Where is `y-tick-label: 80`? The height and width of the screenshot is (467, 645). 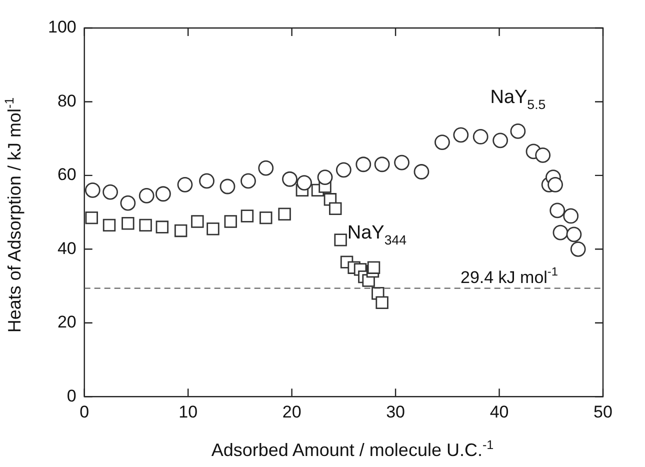
y-tick-label: 80 is located at coordinates (66, 100).